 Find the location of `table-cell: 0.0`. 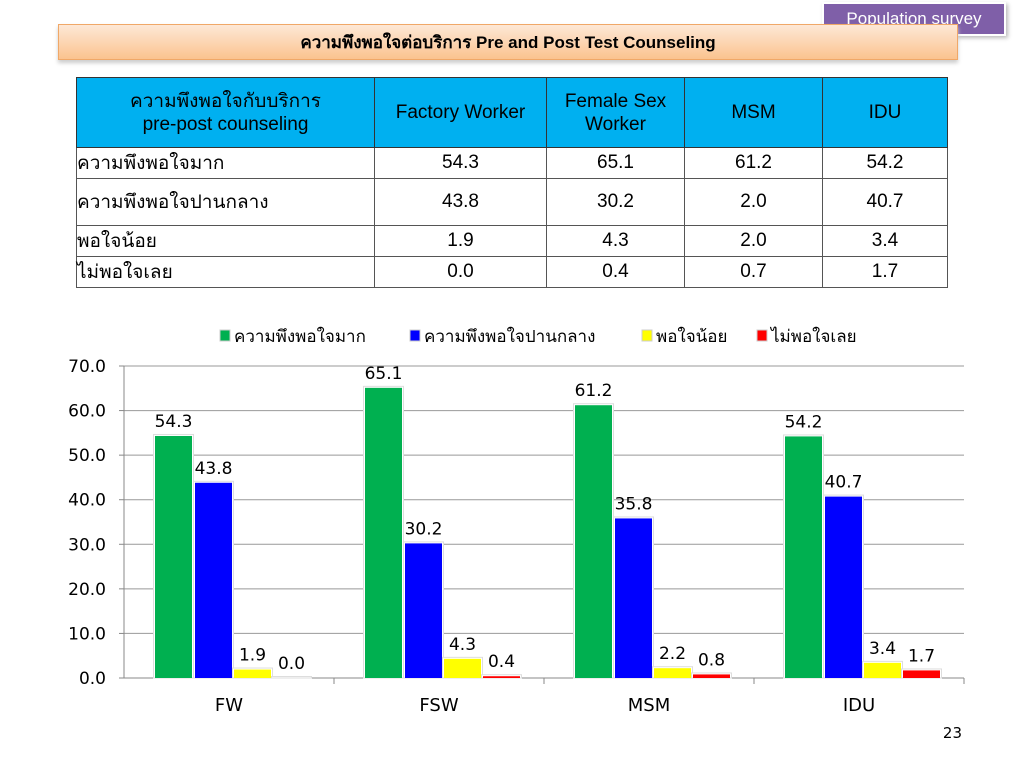

table-cell: 0.0 is located at coordinates (460, 272).